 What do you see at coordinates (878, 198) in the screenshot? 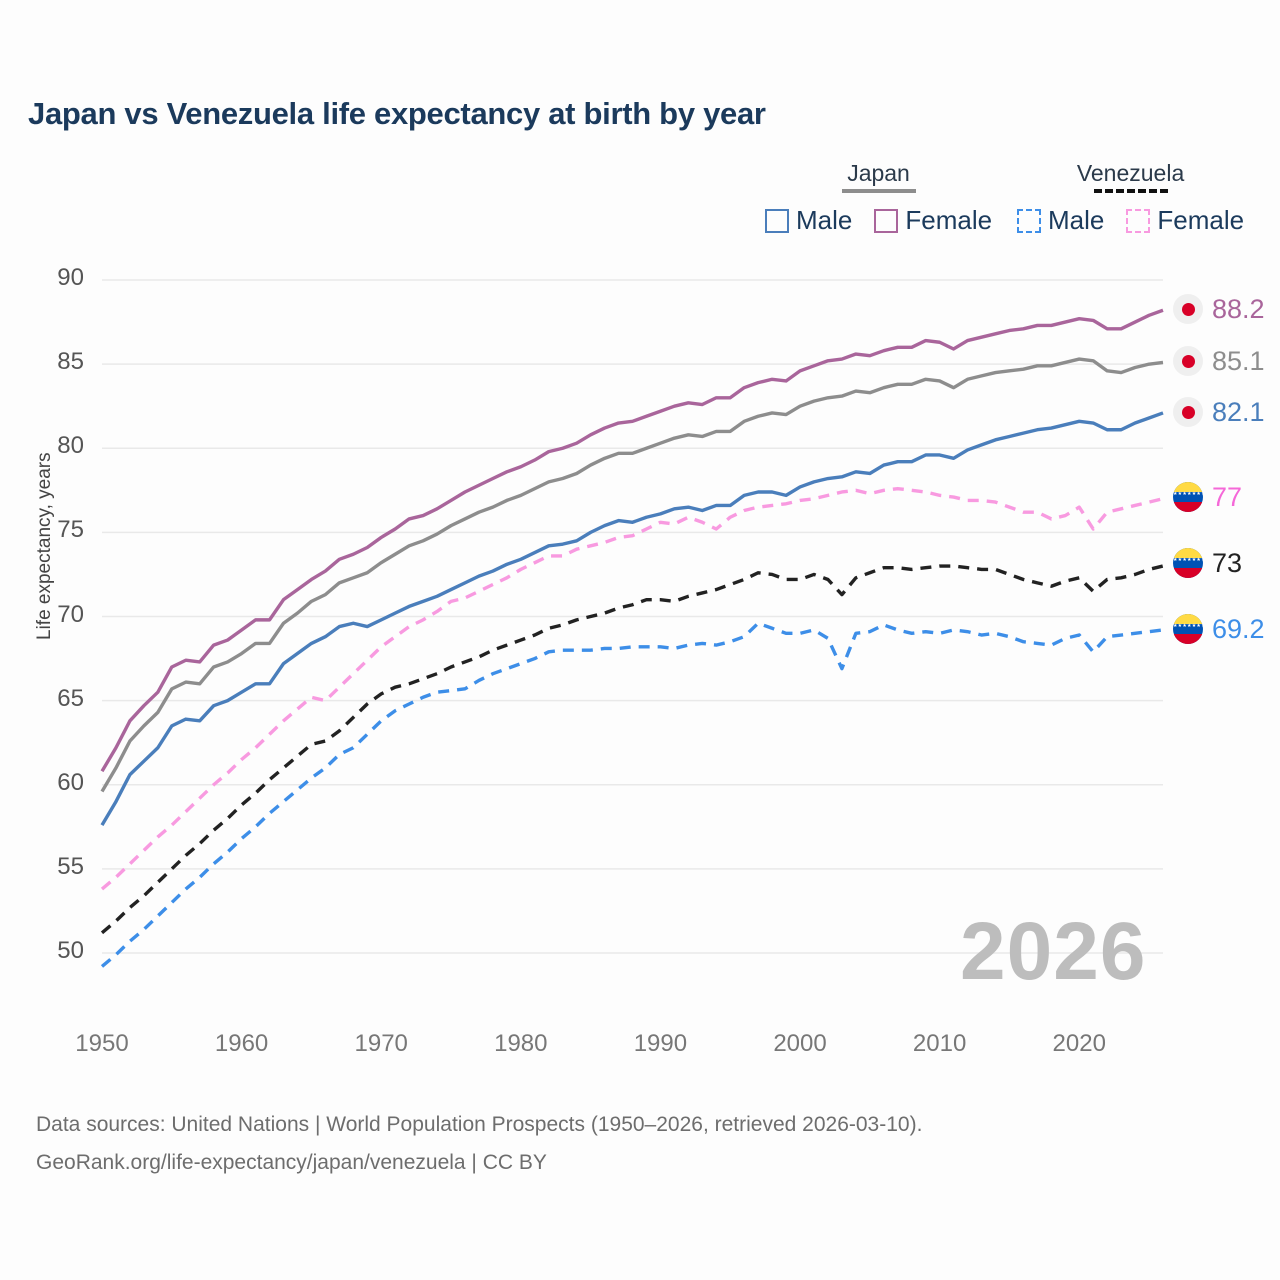
I see `legend-group-japan: Japan Male Female` at bounding box center [878, 198].